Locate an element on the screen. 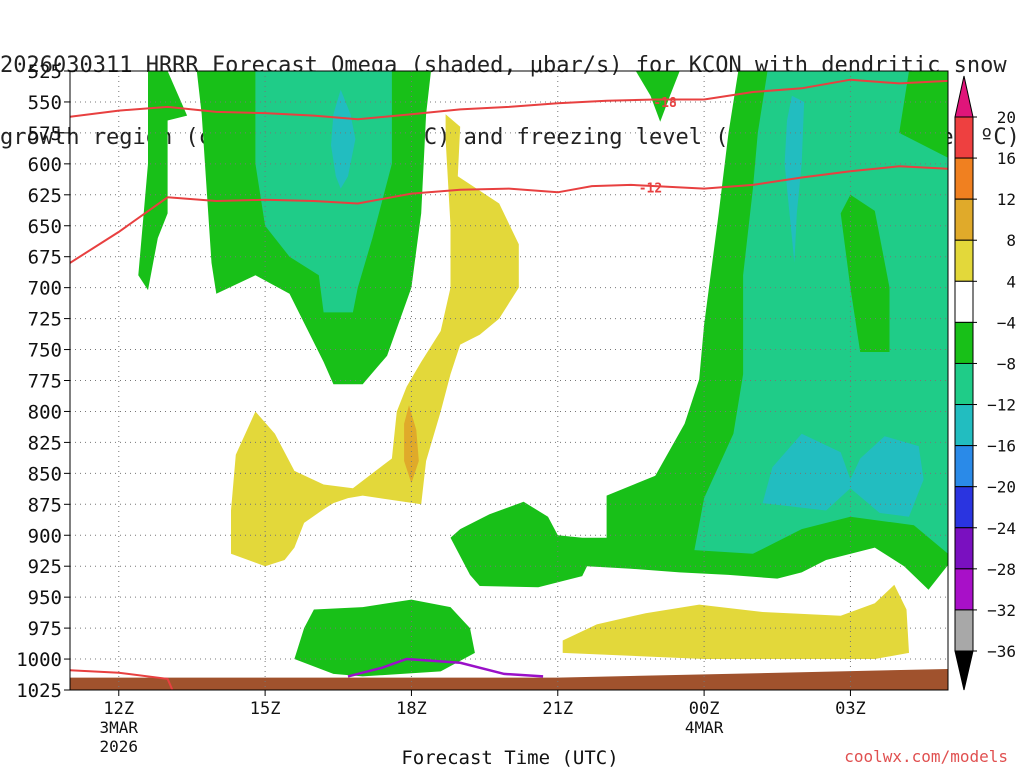  colorbar-label-2: 12 is located at coordinates (1006, 199).